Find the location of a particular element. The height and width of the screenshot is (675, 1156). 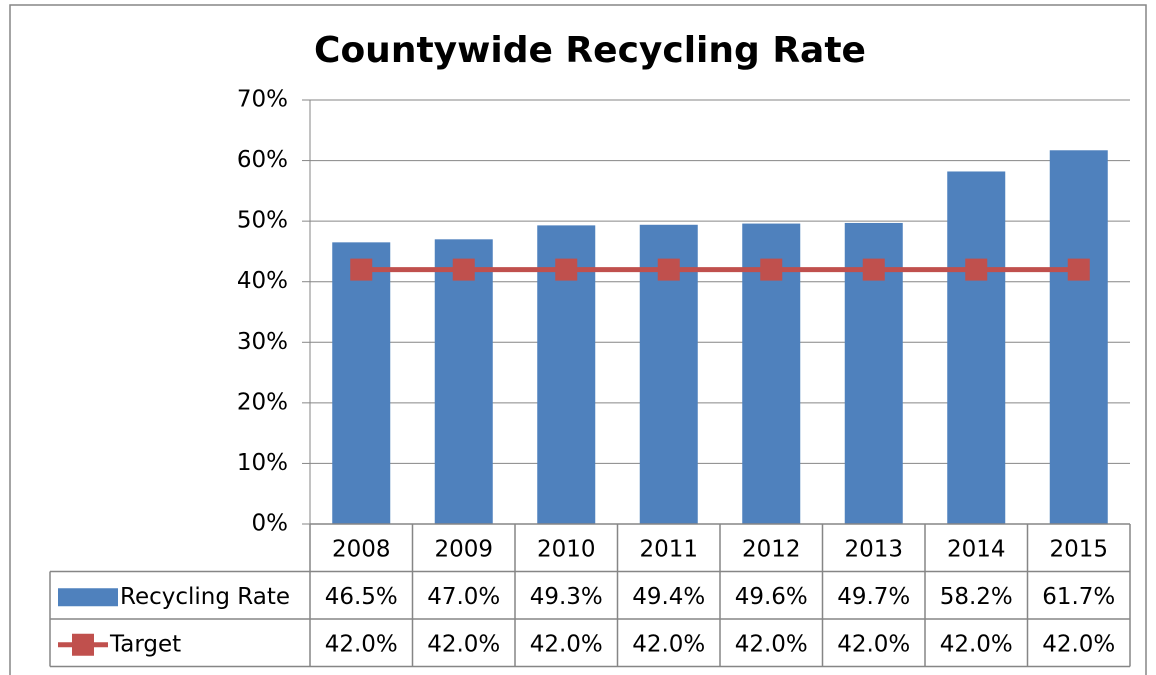

x-tick-label: 2010 is located at coordinates (566, 549).